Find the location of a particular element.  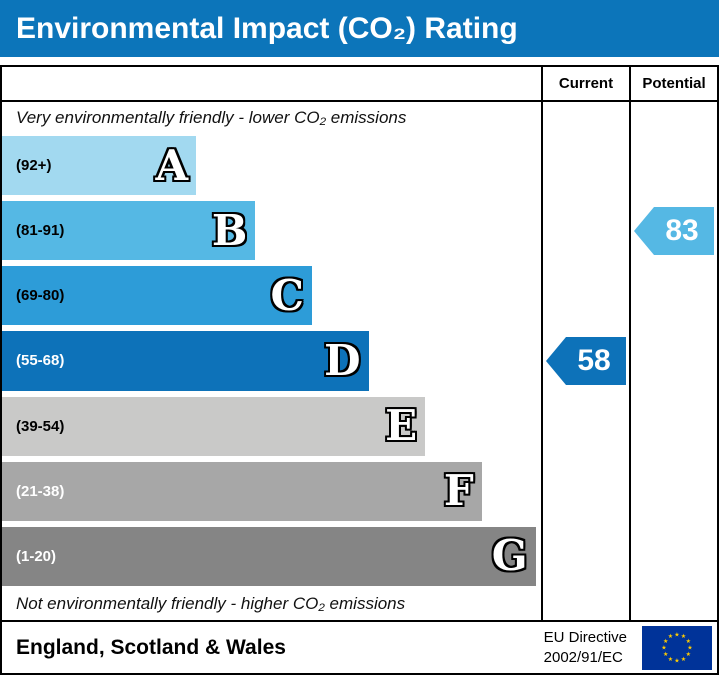

band-bar-b: (81-91) B is located at coordinates (129, 231).